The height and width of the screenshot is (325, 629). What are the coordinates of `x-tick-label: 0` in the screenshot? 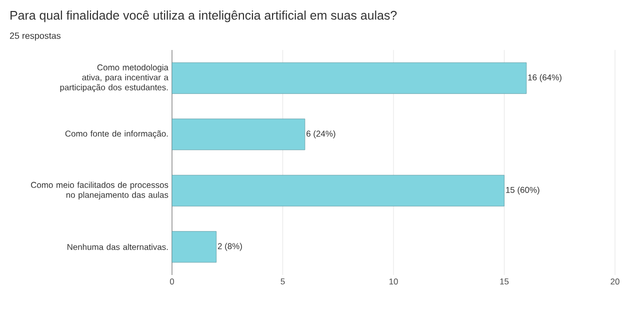 It's located at (172, 281).